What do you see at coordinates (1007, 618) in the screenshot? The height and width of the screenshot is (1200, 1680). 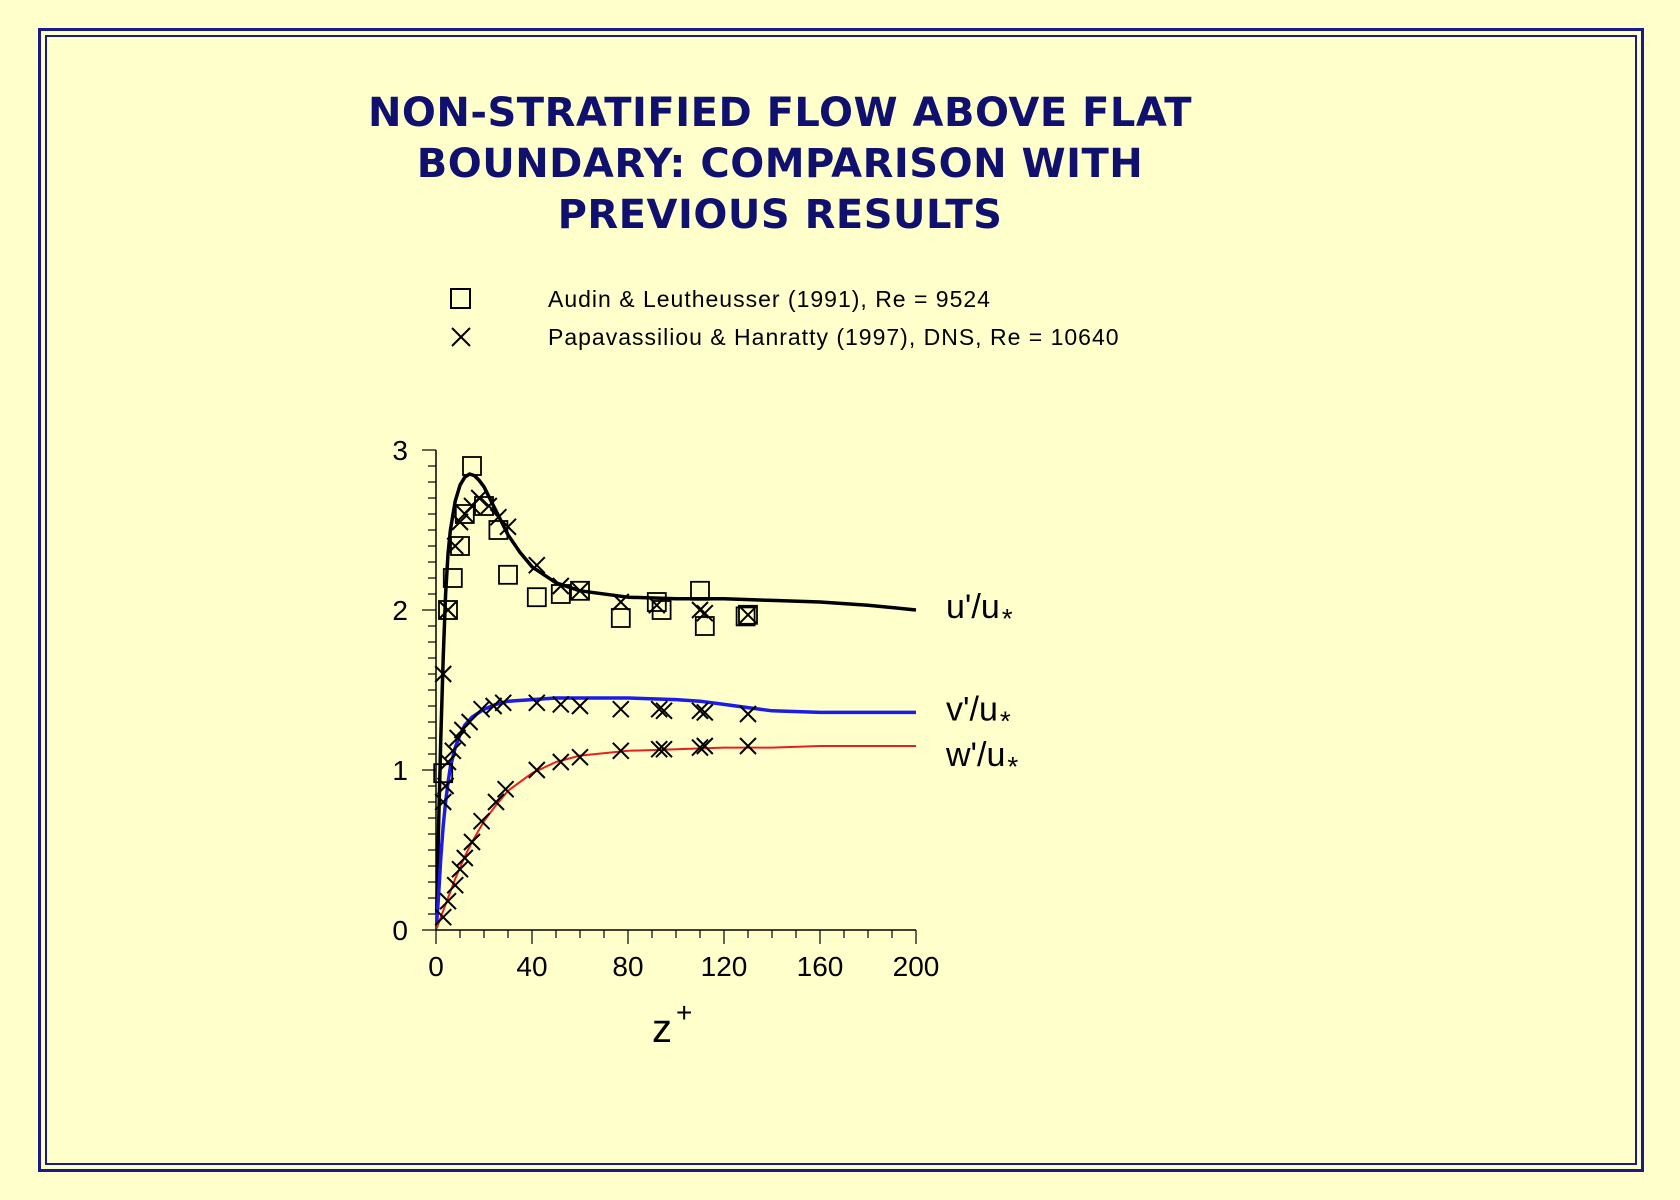 I see `series-label-subscript-0: *` at bounding box center [1007, 618].